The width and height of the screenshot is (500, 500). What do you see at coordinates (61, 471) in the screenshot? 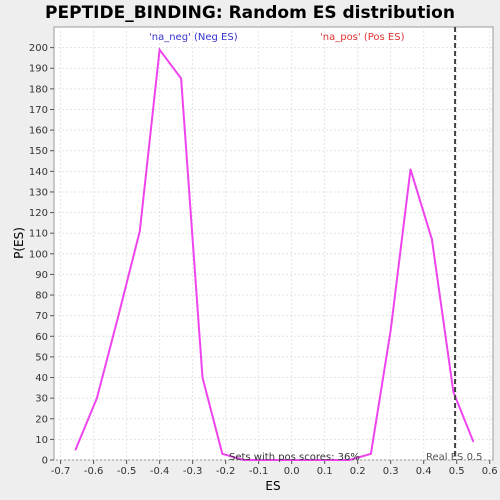
I see `x-tick-label: -0.7` at bounding box center [61, 471].